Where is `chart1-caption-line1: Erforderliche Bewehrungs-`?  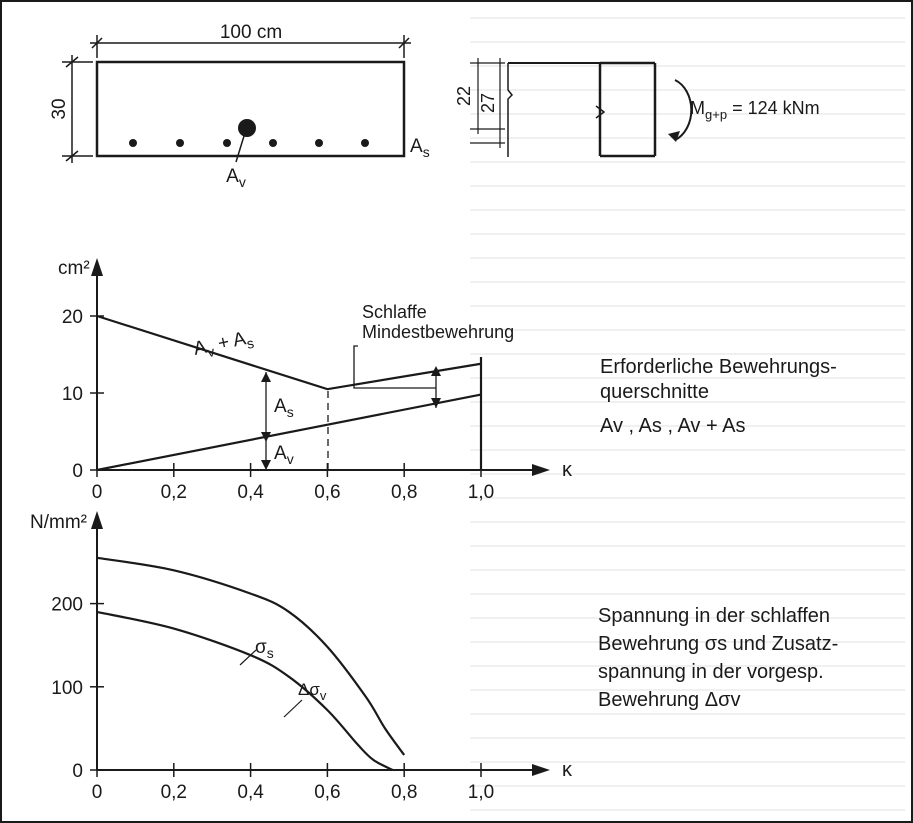
chart1-caption-line1: Erforderliche Bewehrungs- is located at coordinates (718, 367).